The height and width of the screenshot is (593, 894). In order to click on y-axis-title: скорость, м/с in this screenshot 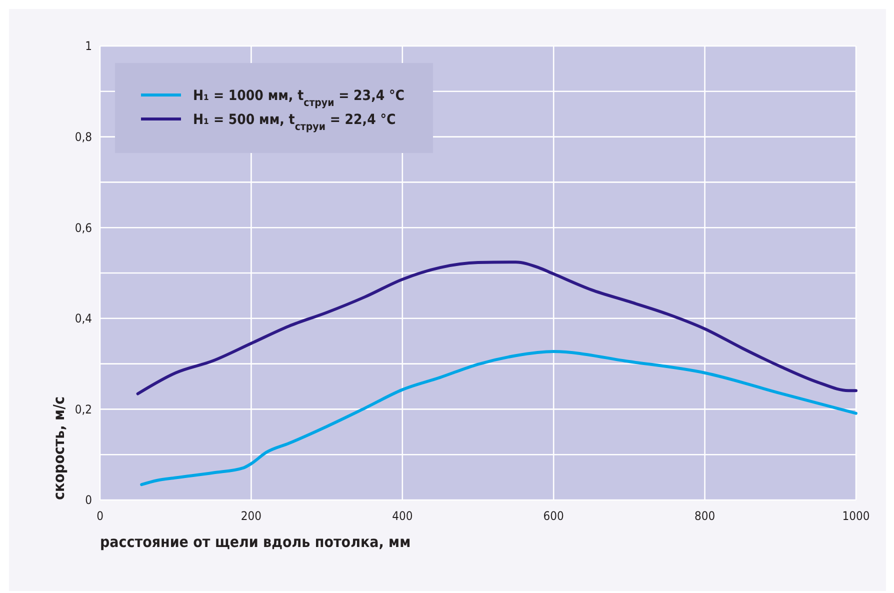, I will do `click(59, 448)`.